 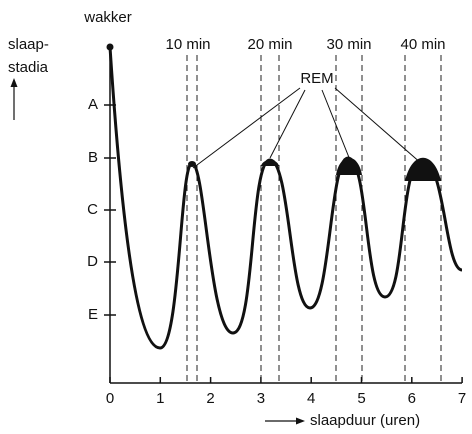 I want to click on hour-label: 3, so click(x=261, y=398).